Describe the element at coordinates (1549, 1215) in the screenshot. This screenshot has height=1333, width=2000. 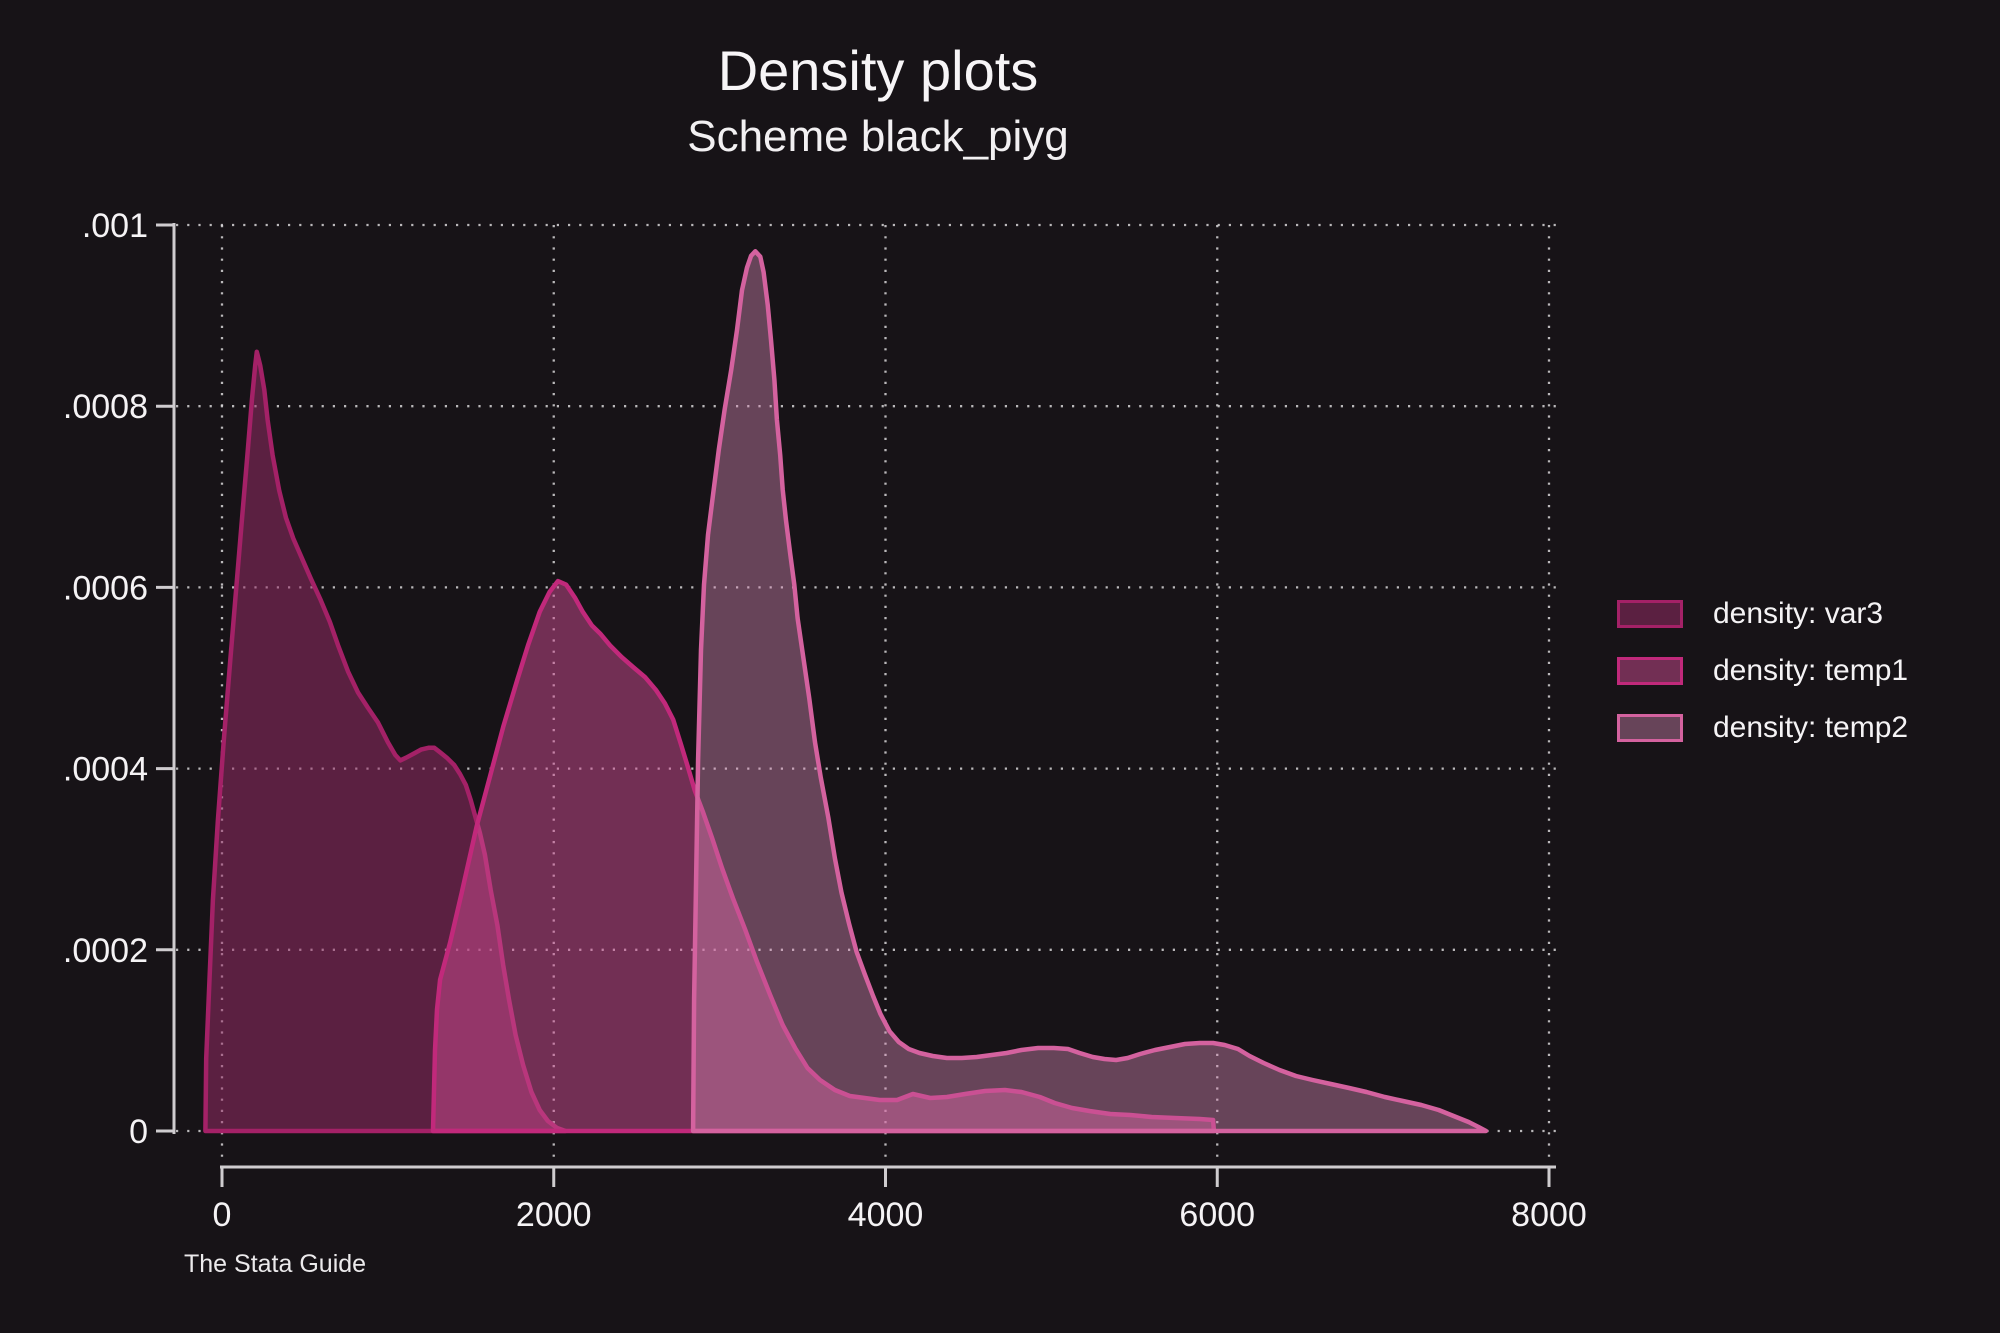
I see `x-tick-label: 8000` at that location.